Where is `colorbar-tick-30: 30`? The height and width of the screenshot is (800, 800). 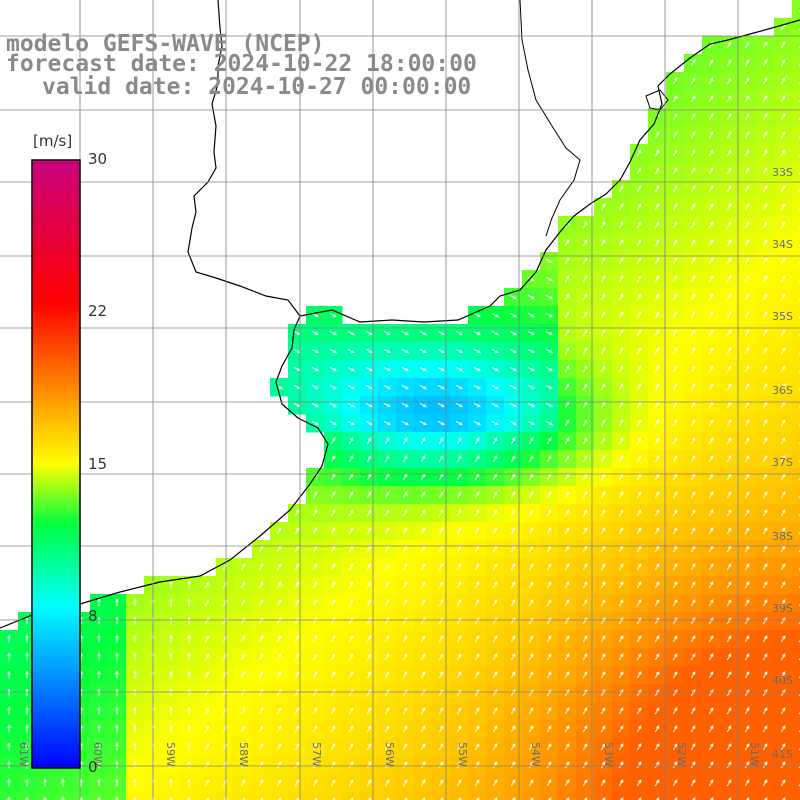 colorbar-tick-30: 30 is located at coordinates (98, 159).